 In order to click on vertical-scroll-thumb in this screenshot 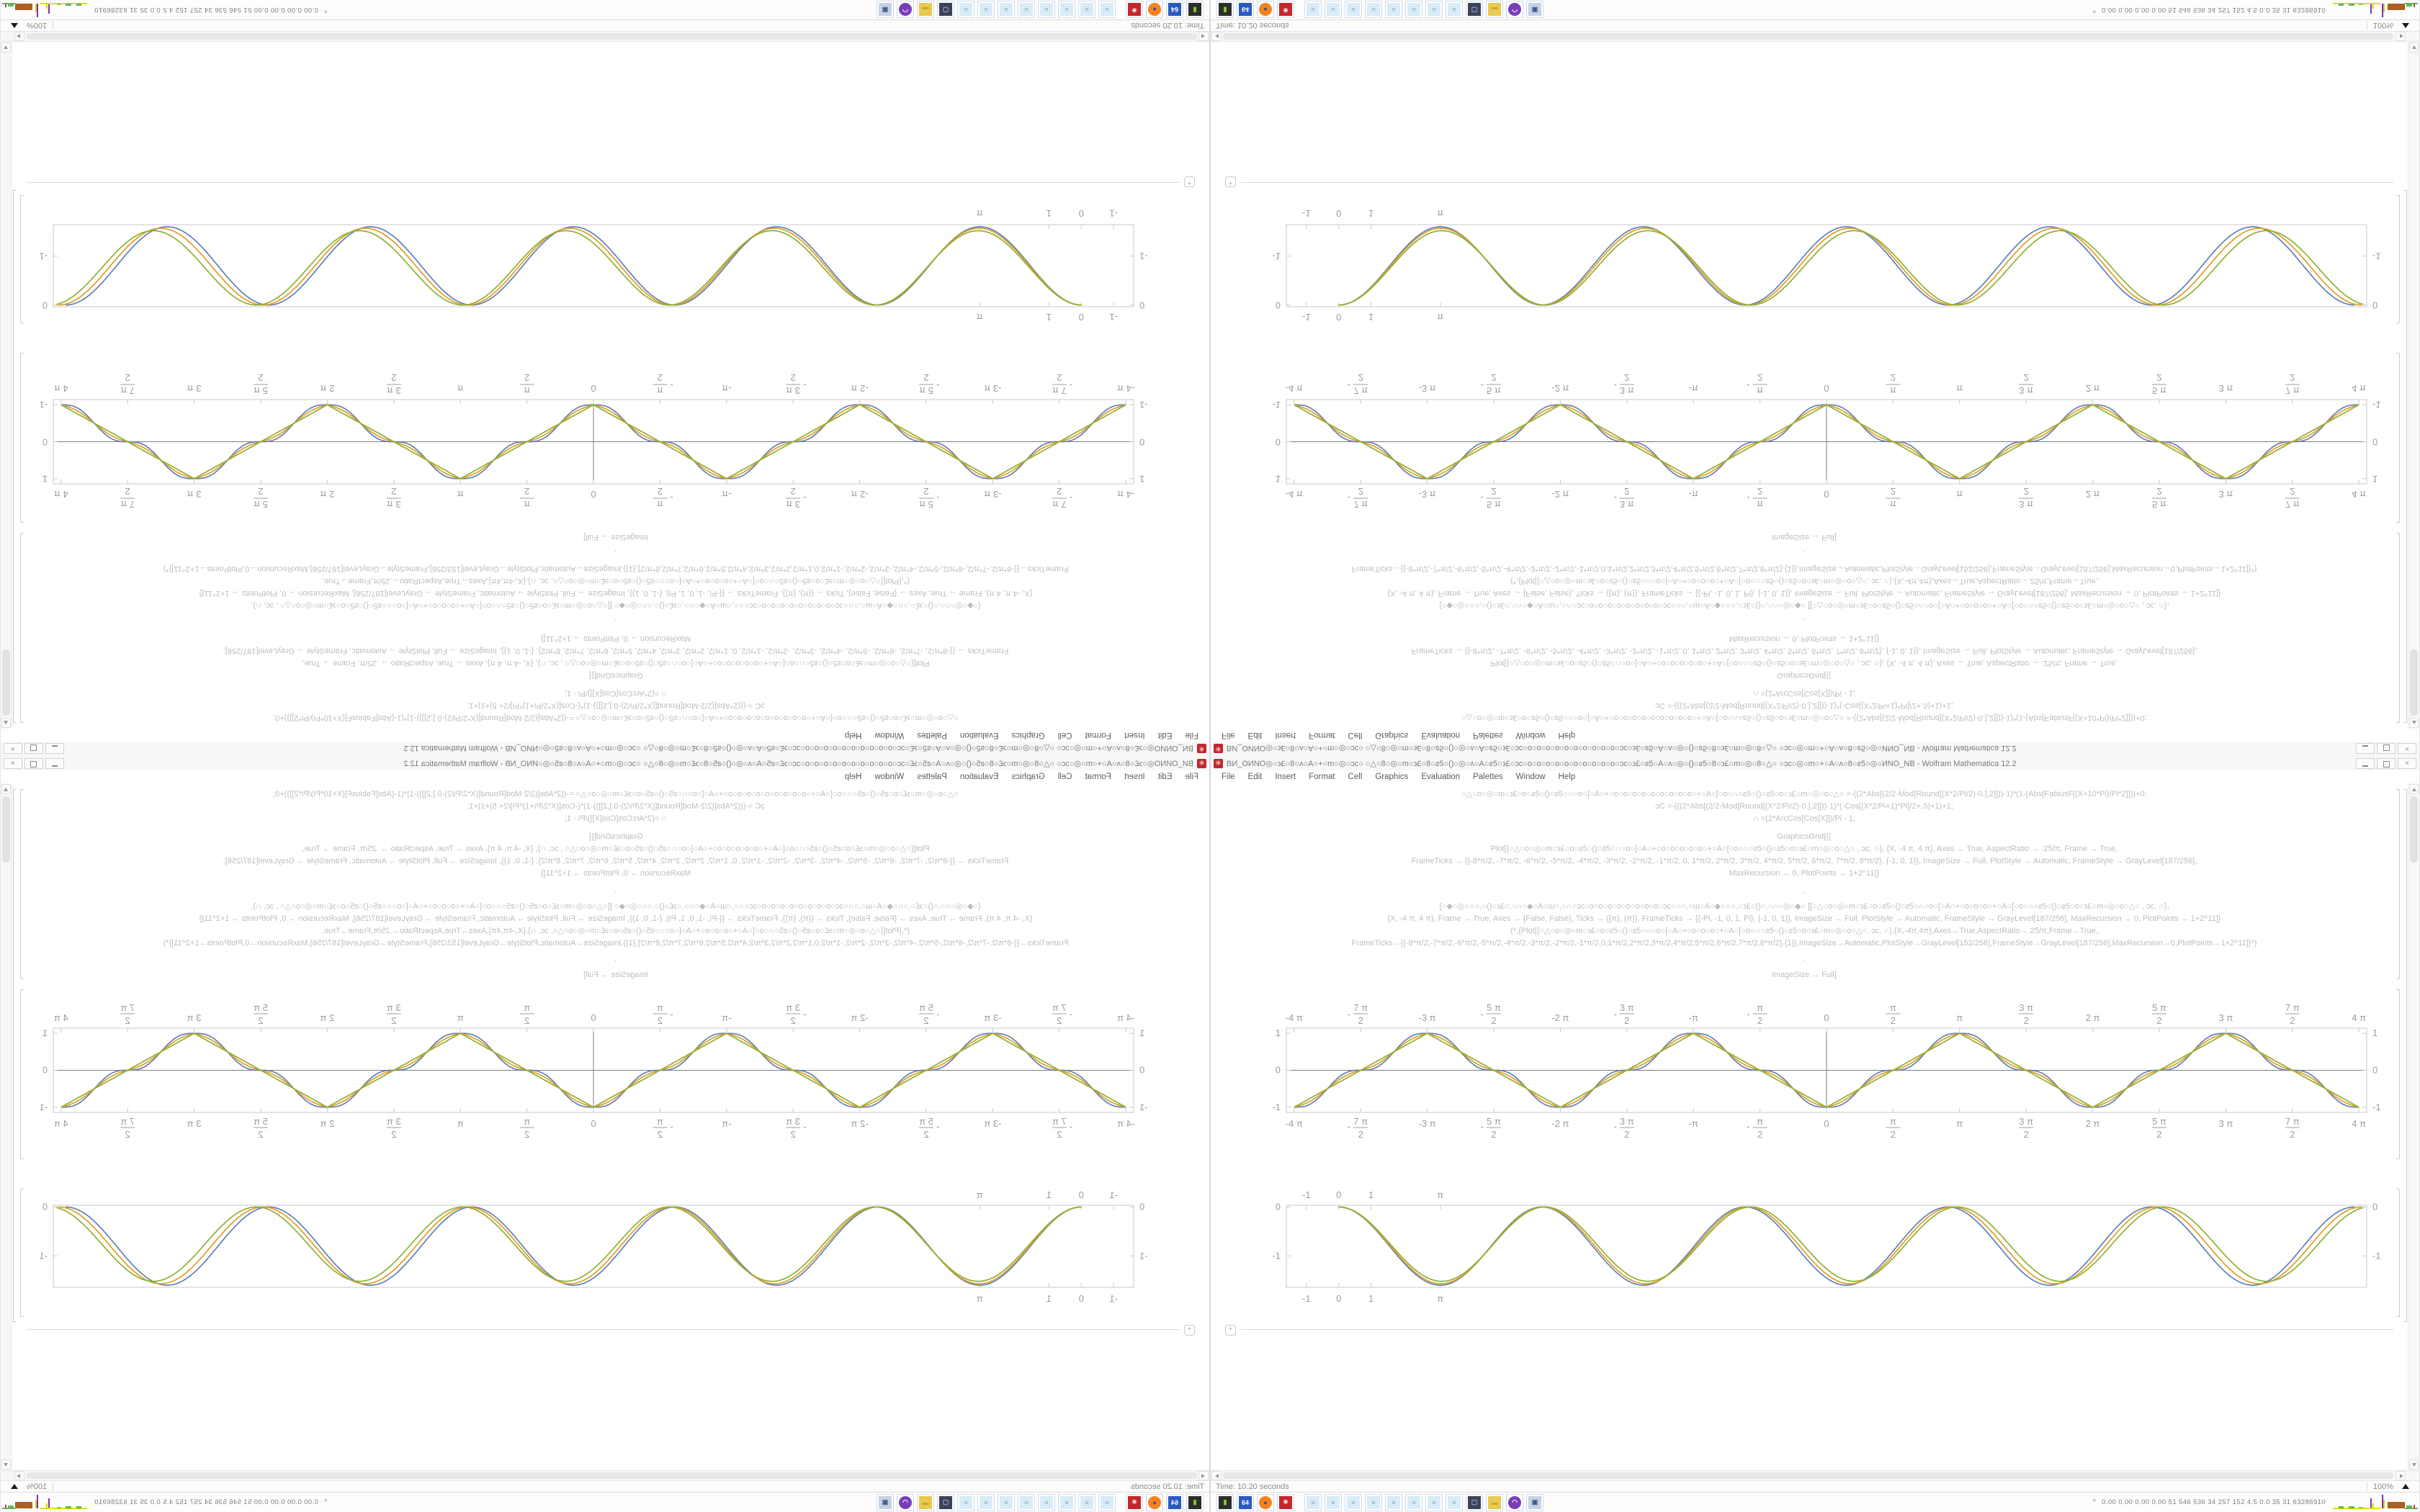, I will do `click(6, 829)`.